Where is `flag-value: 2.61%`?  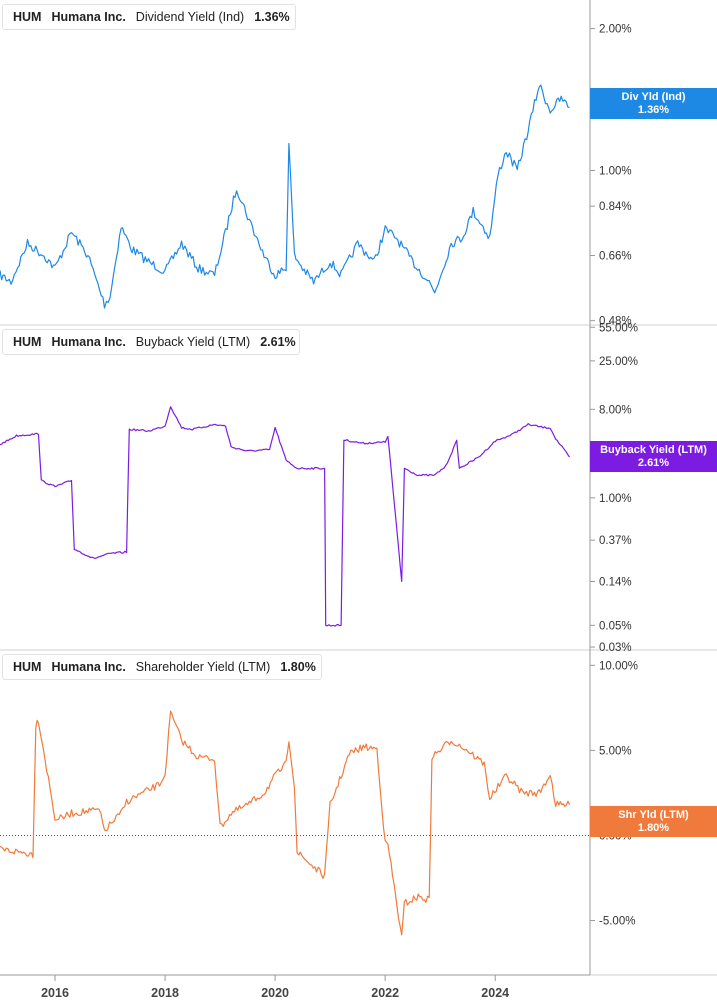
flag-value: 2.61% is located at coordinates (653, 462).